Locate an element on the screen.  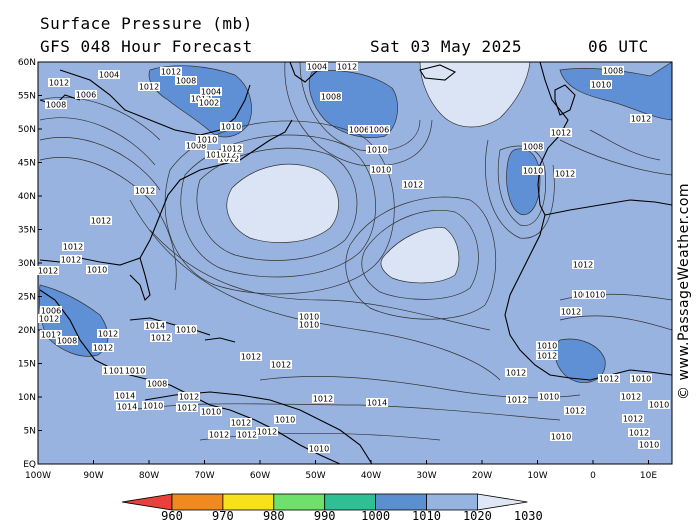
lon-label: 10E is located at coordinates (648, 476).